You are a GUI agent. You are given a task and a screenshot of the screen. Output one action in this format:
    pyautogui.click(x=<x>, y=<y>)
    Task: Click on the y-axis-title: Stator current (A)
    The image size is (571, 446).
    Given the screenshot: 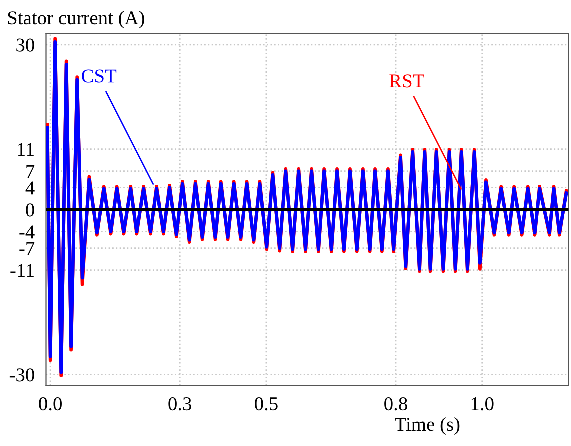 What is the action you would take?
    pyautogui.click(x=76, y=19)
    